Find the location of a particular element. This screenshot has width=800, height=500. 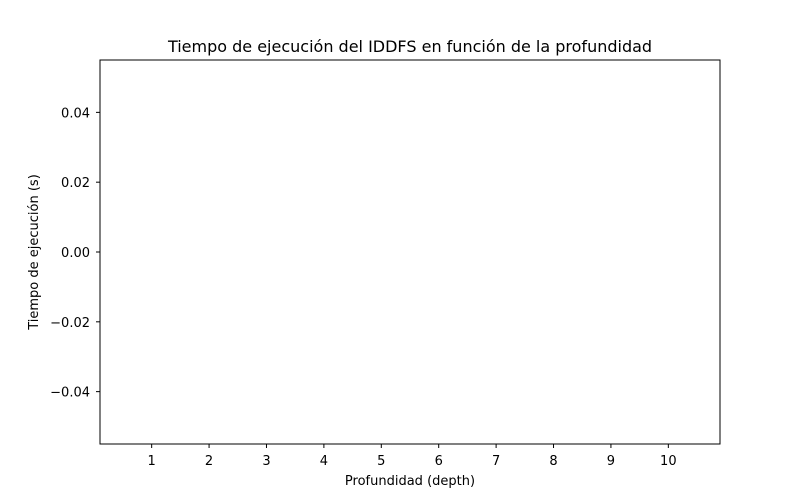

x-tick-label: 7 is located at coordinates (496, 461).